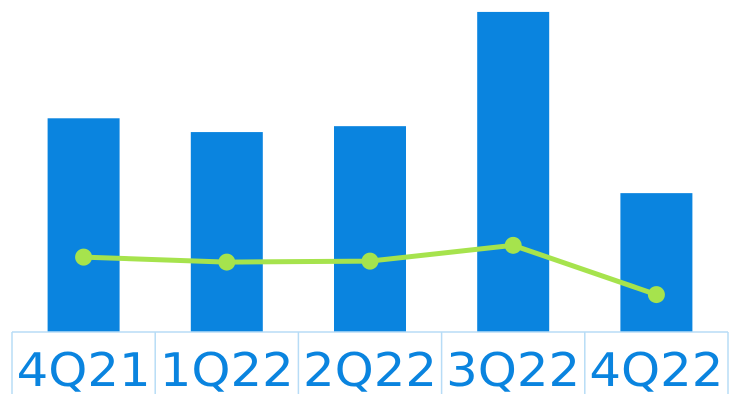 The image size is (731, 394). I want to click on x-tick-label: 4Q21, so click(84, 368).